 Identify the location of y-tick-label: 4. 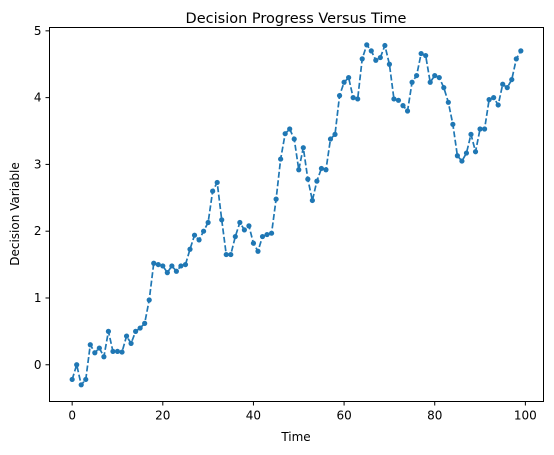
(38, 98).